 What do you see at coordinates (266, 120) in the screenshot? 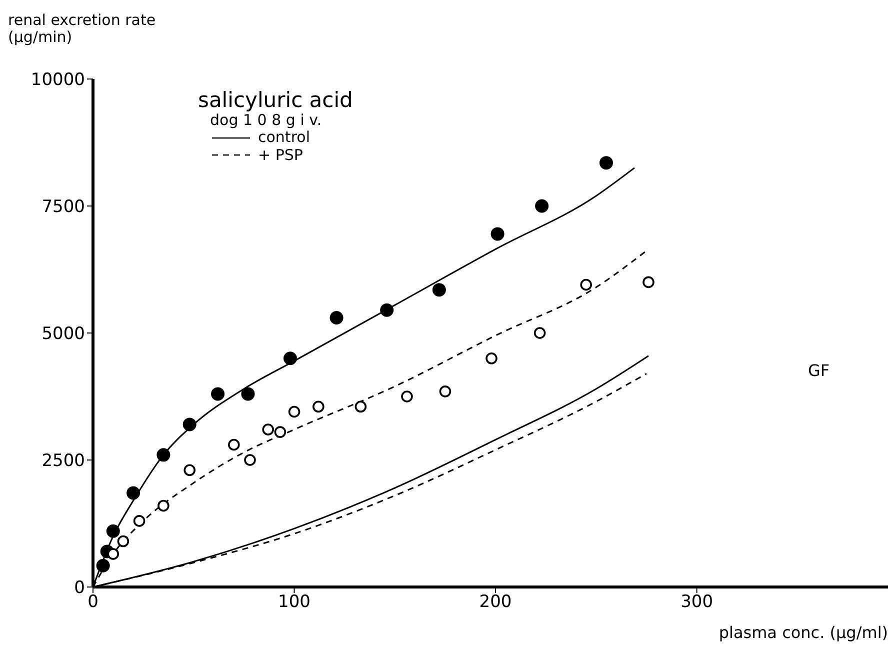
I see `annotation: dog 1 0 8 g i v.` at bounding box center [266, 120].